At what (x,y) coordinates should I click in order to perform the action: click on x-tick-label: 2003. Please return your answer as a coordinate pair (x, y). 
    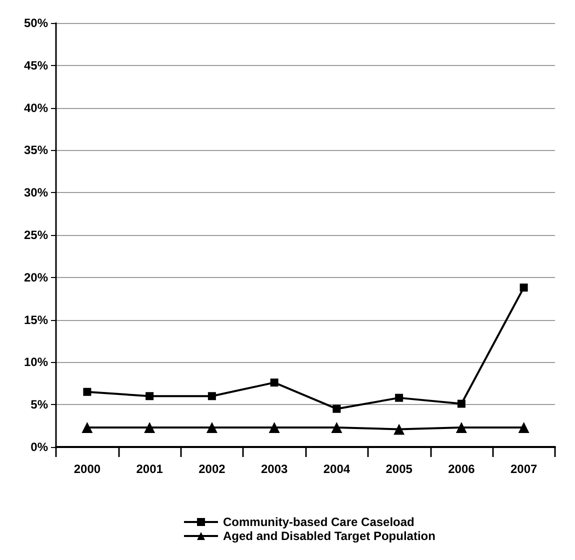
    Looking at the image, I should click on (274, 469).